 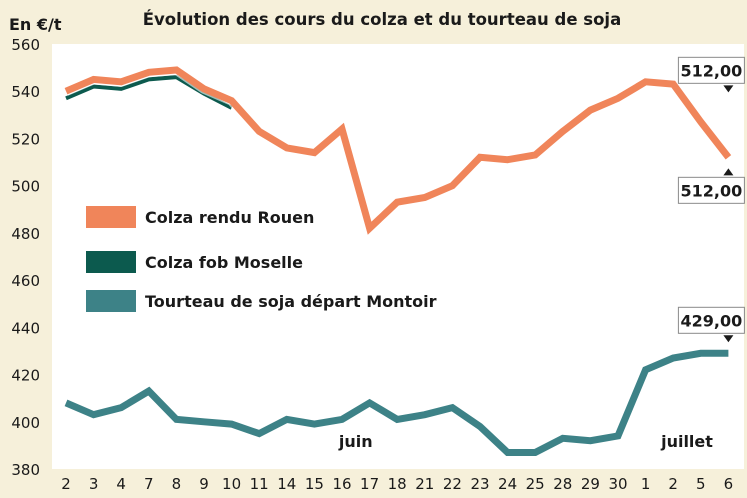 I want to click on x-tick-label: 16, so click(x=341, y=484).